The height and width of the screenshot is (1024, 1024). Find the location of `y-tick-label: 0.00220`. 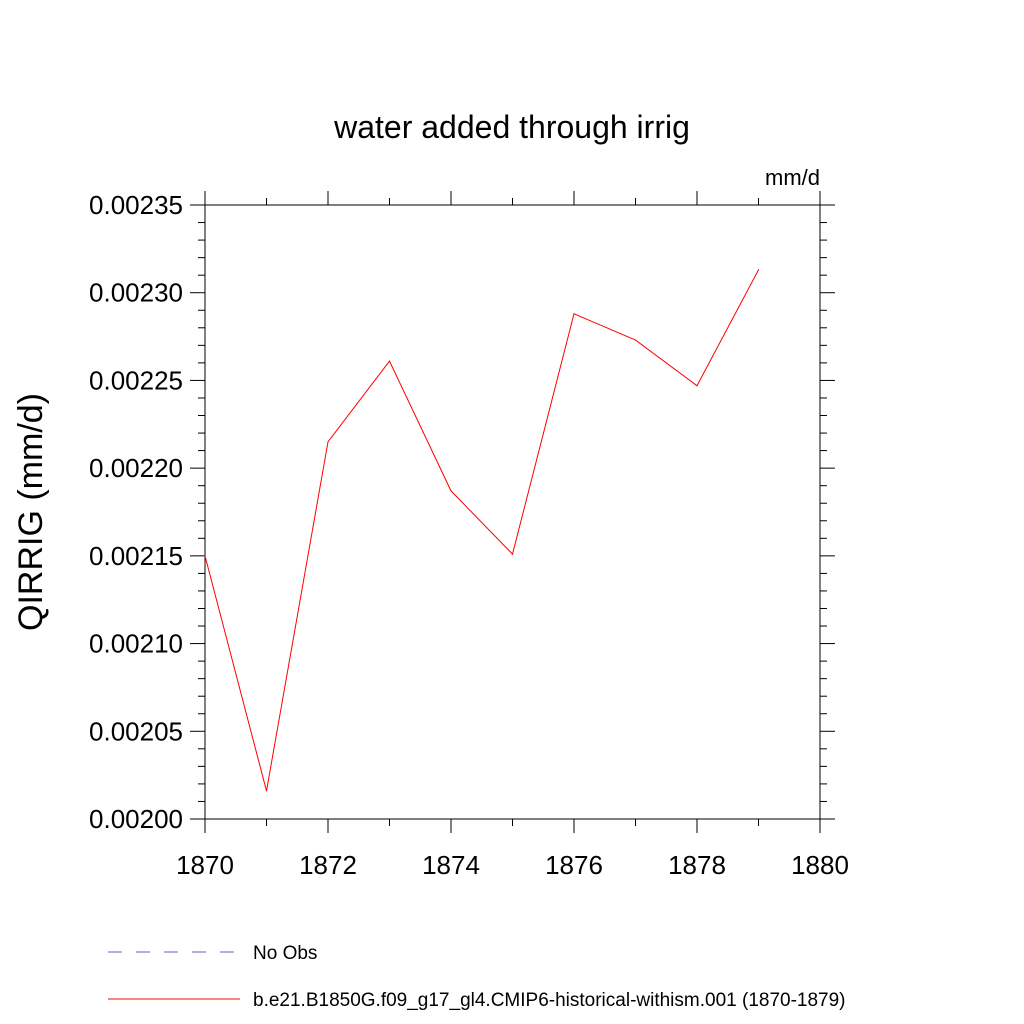

y-tick-label: 0.00220 is located at coordinates (136, 468).